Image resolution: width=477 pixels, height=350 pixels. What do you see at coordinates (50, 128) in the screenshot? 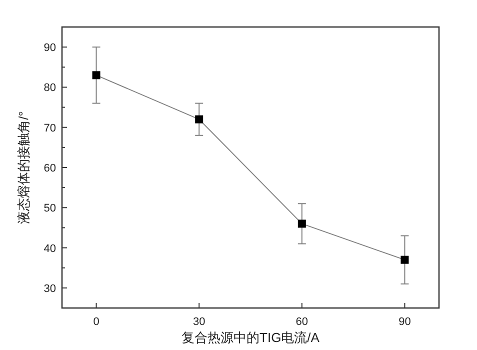
I see `y-tick-label: 70` at bounding box center [50, 128].